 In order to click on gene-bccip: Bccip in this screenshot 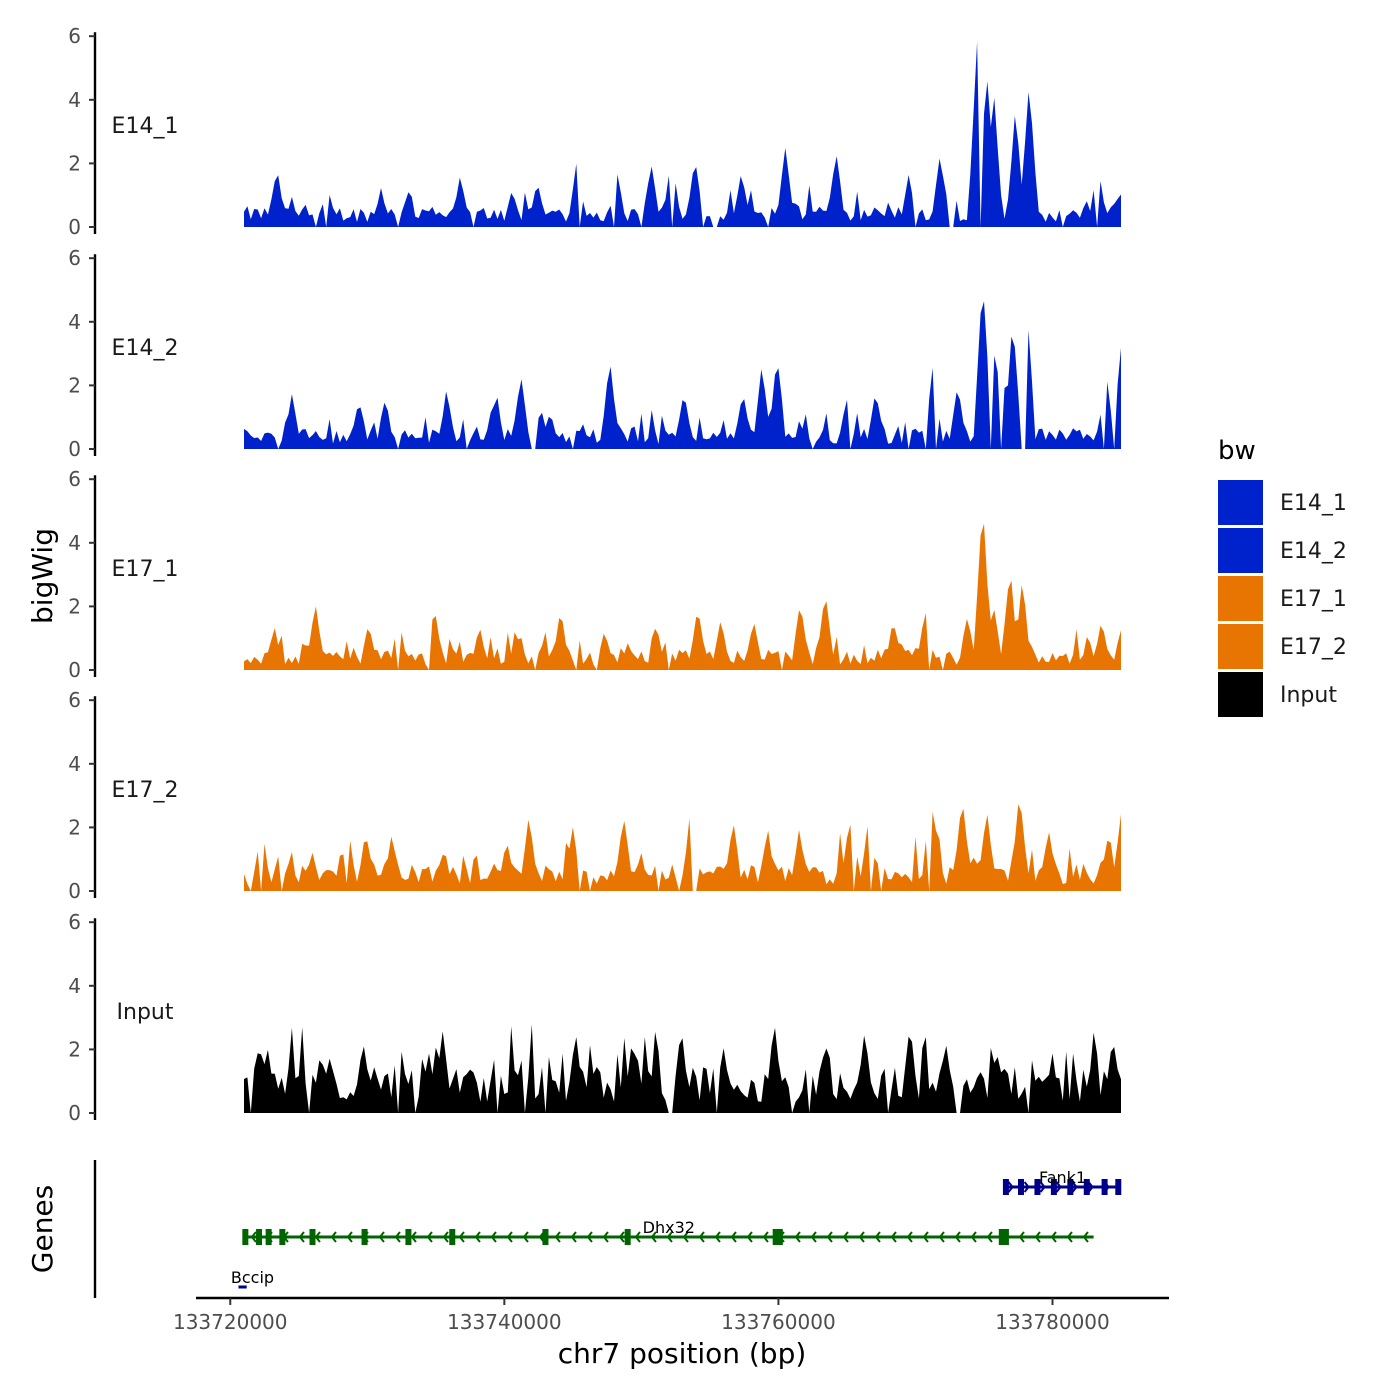, I will do `click(252, 1278)`.